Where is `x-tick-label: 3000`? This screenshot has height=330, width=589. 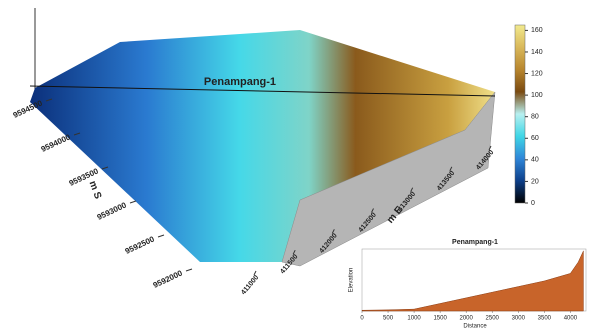 x-tick-label: 3000 is located at coordinates (519, 319).